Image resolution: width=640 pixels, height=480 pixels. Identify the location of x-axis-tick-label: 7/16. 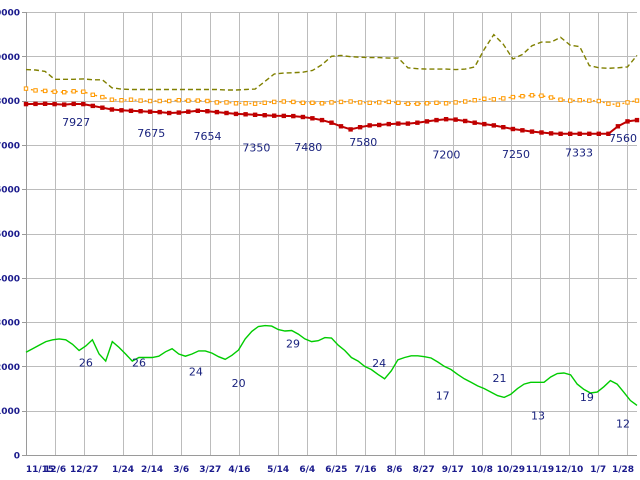
(365, 470).